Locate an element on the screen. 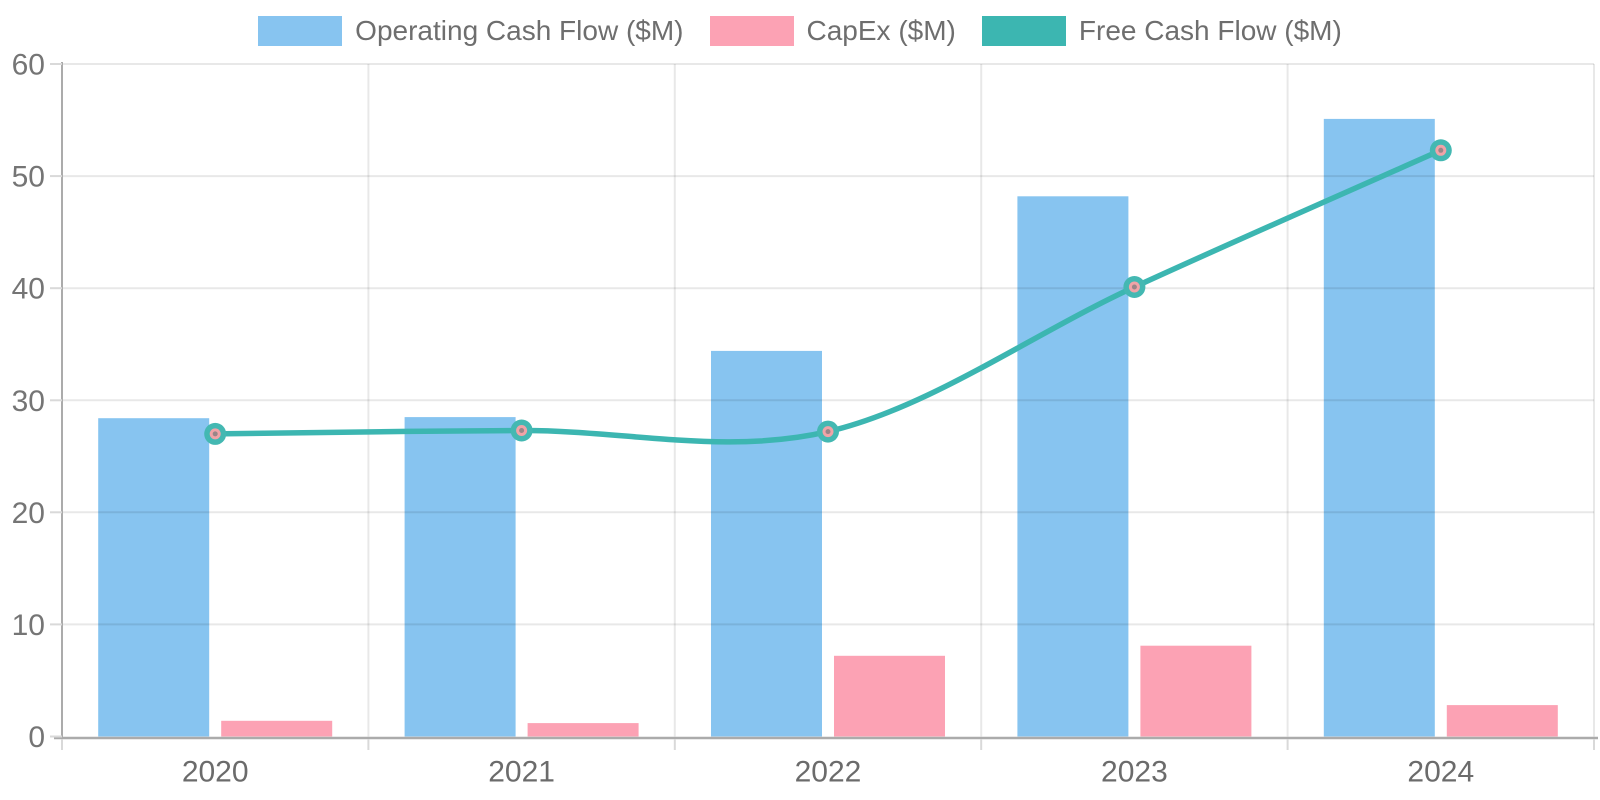 This screenshot has height=800, width=1600. legend-item-capex: CapEx ($M) is located at coordinates (832, 31).